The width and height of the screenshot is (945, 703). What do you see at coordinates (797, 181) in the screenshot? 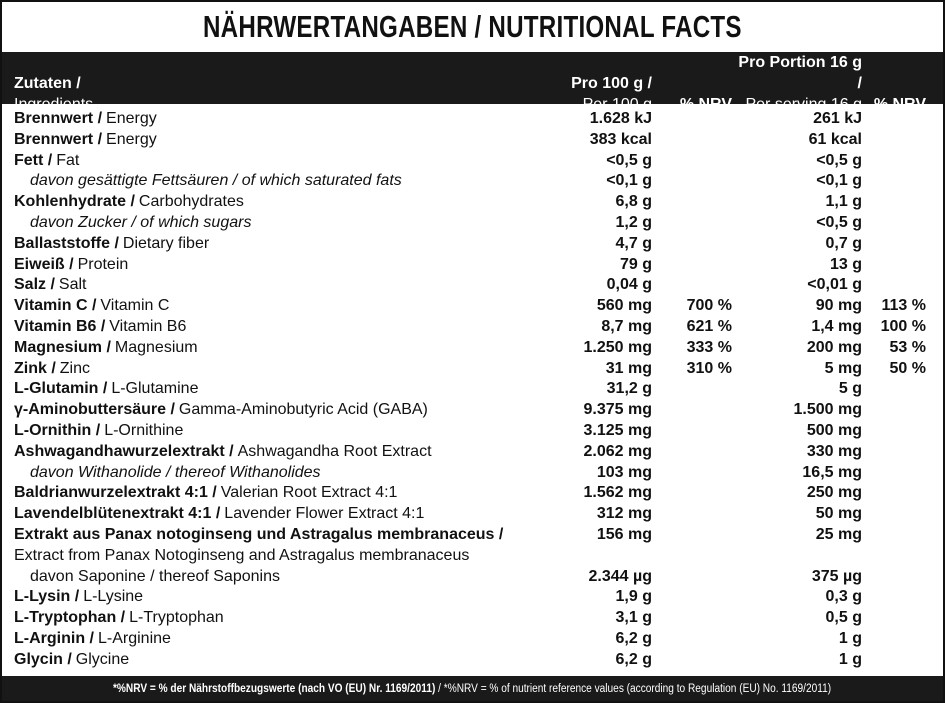
I see `value-cell: <0,1 g` at bounding box center [797, 181].